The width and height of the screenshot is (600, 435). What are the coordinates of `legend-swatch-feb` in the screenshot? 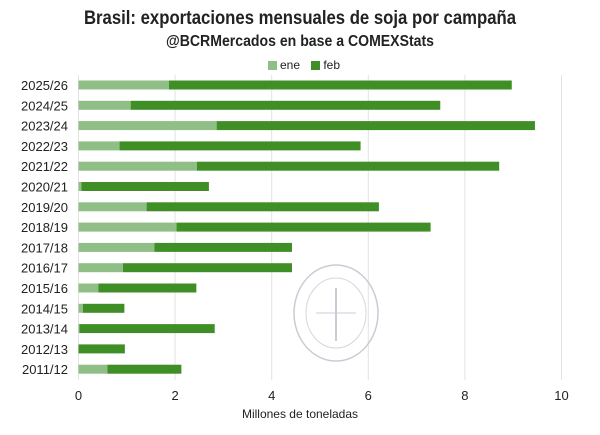 It's located at (316, 65).